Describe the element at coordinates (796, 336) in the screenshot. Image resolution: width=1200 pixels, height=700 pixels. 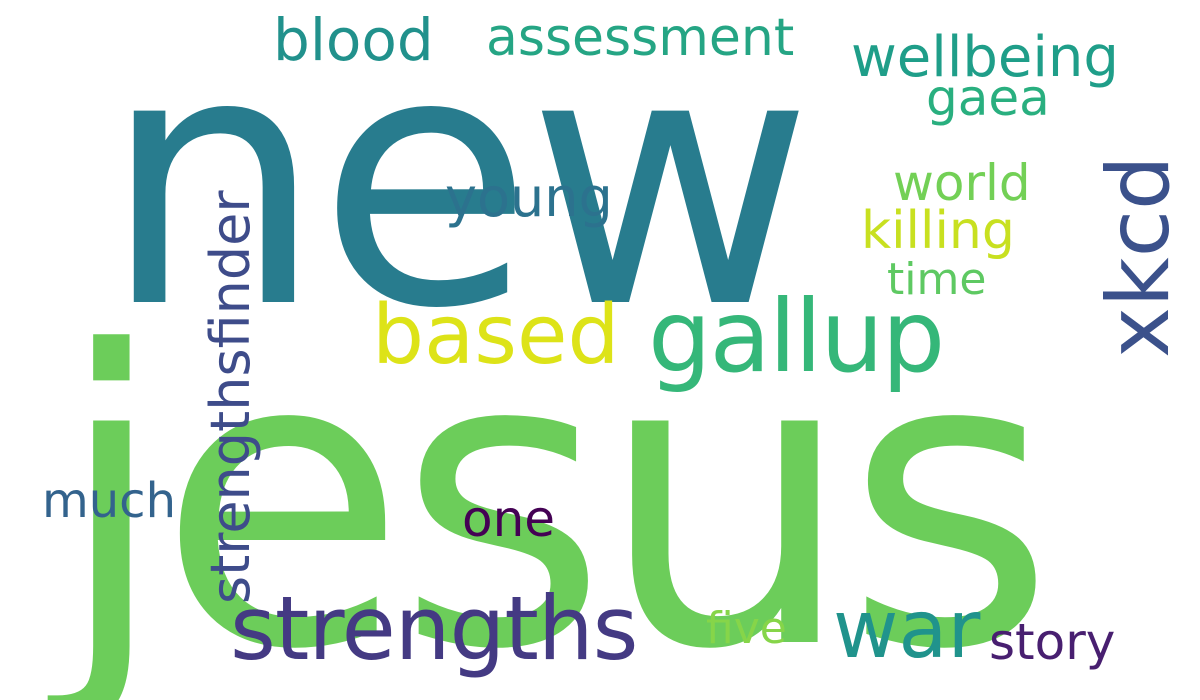
I see `word-gallup: gallup` at that location.